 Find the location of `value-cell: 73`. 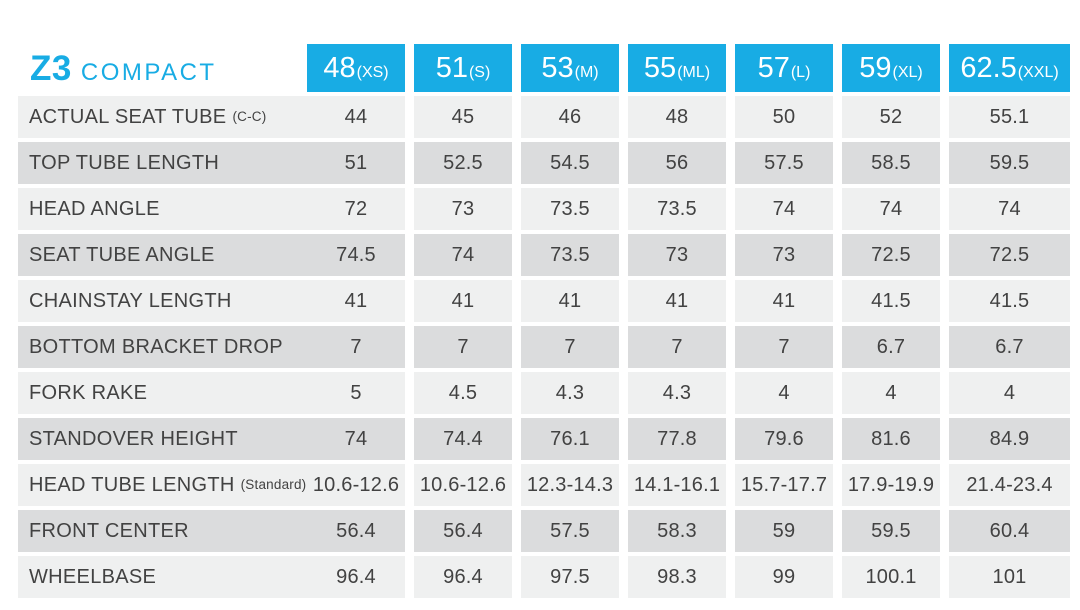

value-cell: 73 is located at coordinates (672, 255).